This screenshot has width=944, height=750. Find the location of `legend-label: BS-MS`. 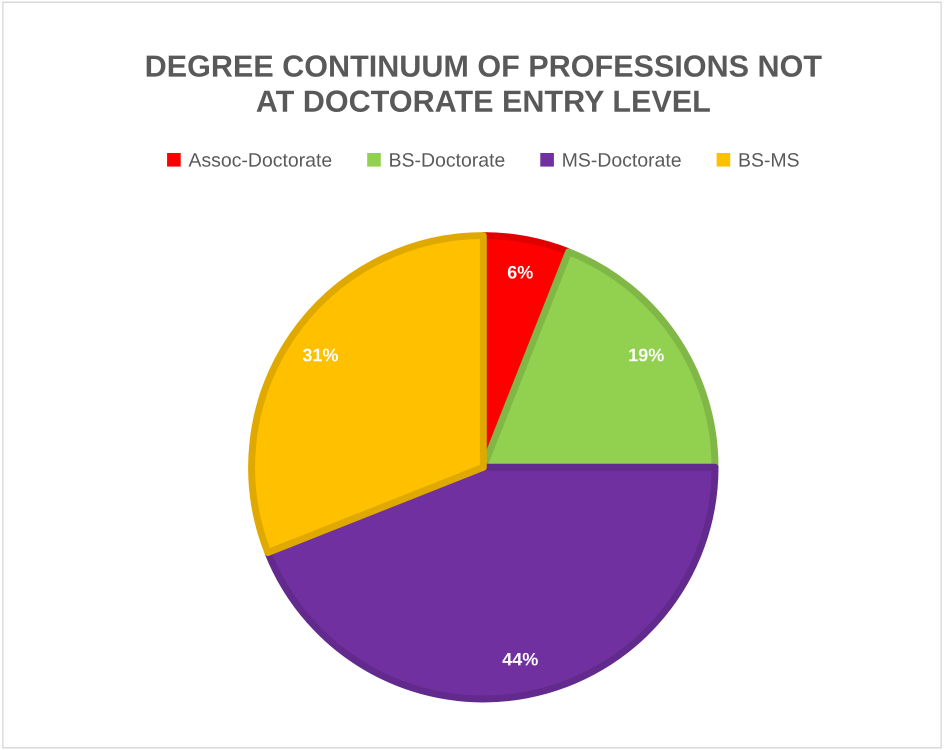

legend-label: BS-MS is located at coordinates (769, 160).